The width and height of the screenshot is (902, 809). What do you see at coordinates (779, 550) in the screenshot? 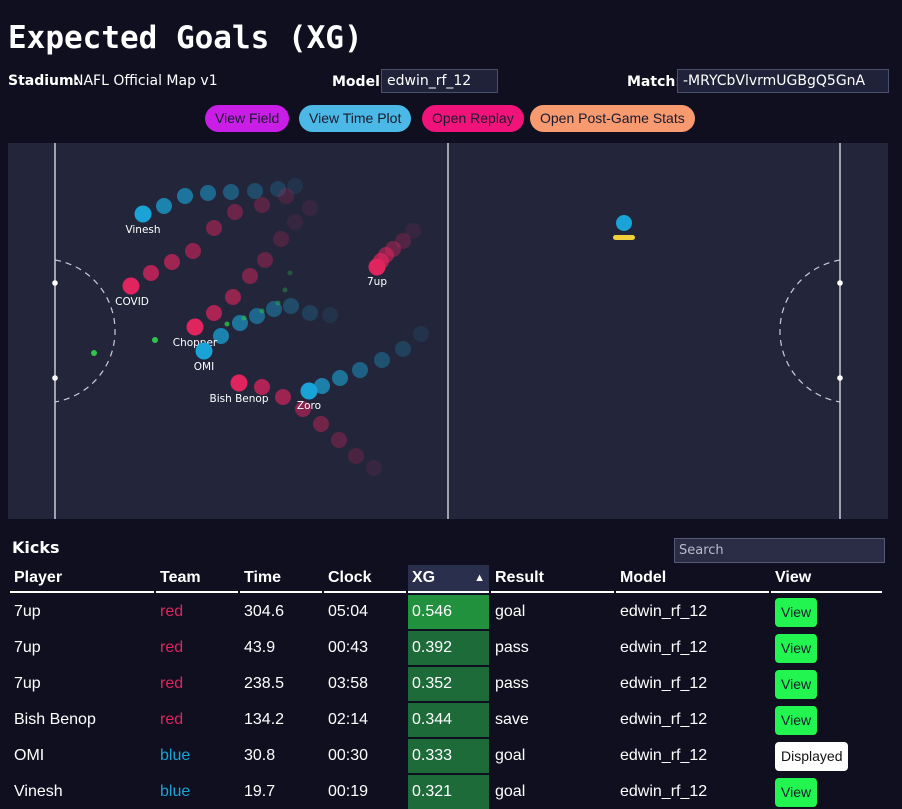
I see `search-input` at bounding box center [779, 550].